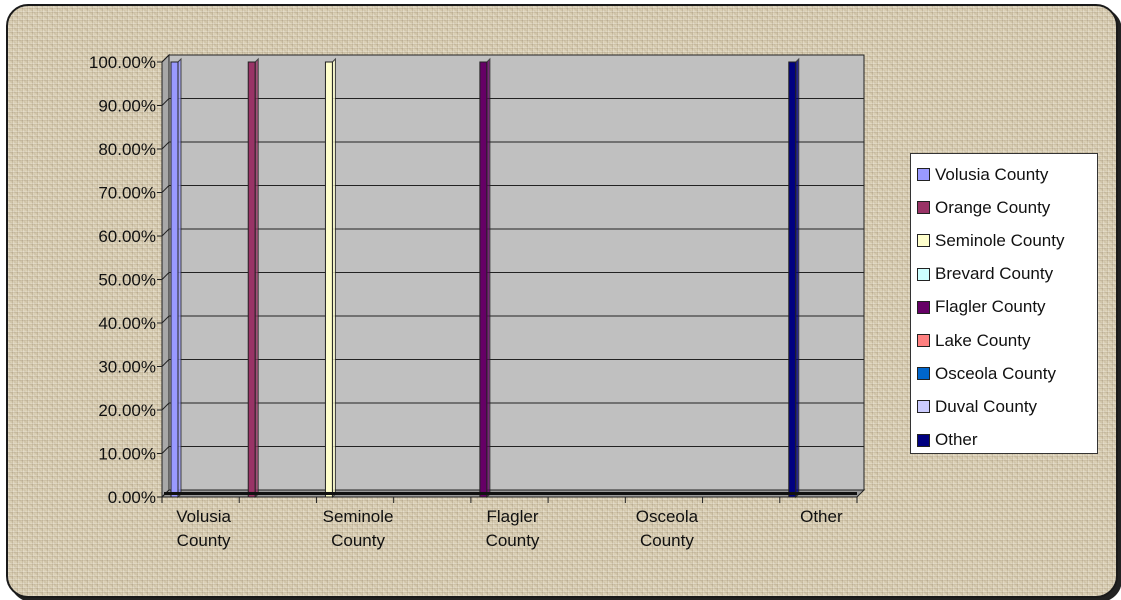 This screenshot has height=600, width=1121. Describe the element at coordinates (1000, 240) in the screenshot. I see `legend-label: Seminole County` at that location.